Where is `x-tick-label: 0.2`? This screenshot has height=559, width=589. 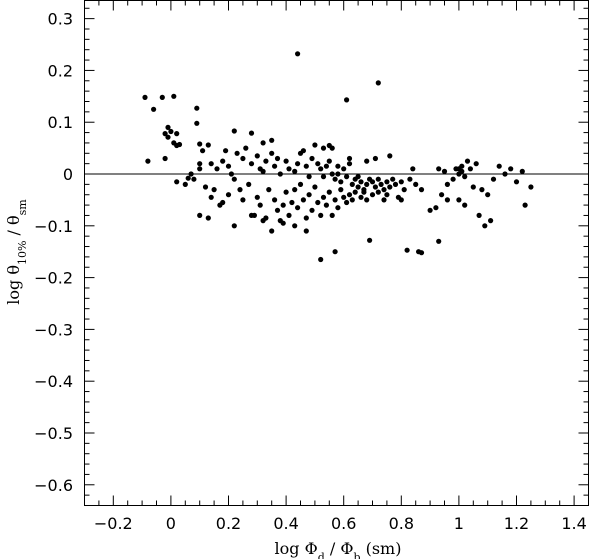
x-tick-label: 0.2 is located at coordinates (228, 523).